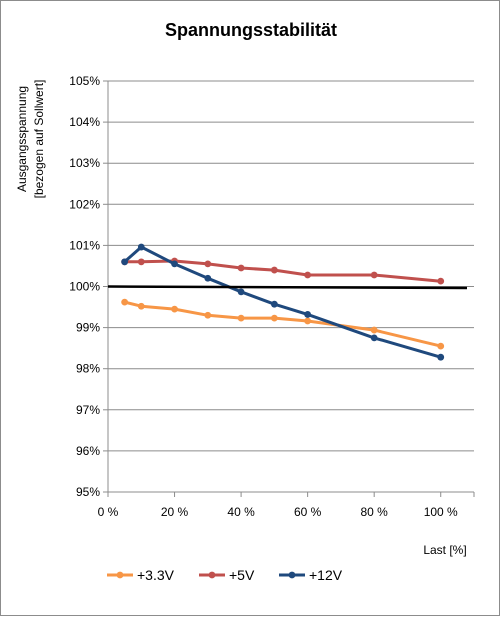  Describe the element at coordinates (39, 139) in the screenshot. I see `y-axis-title-line-2: [bezogen auf Sollwert]` at that location.